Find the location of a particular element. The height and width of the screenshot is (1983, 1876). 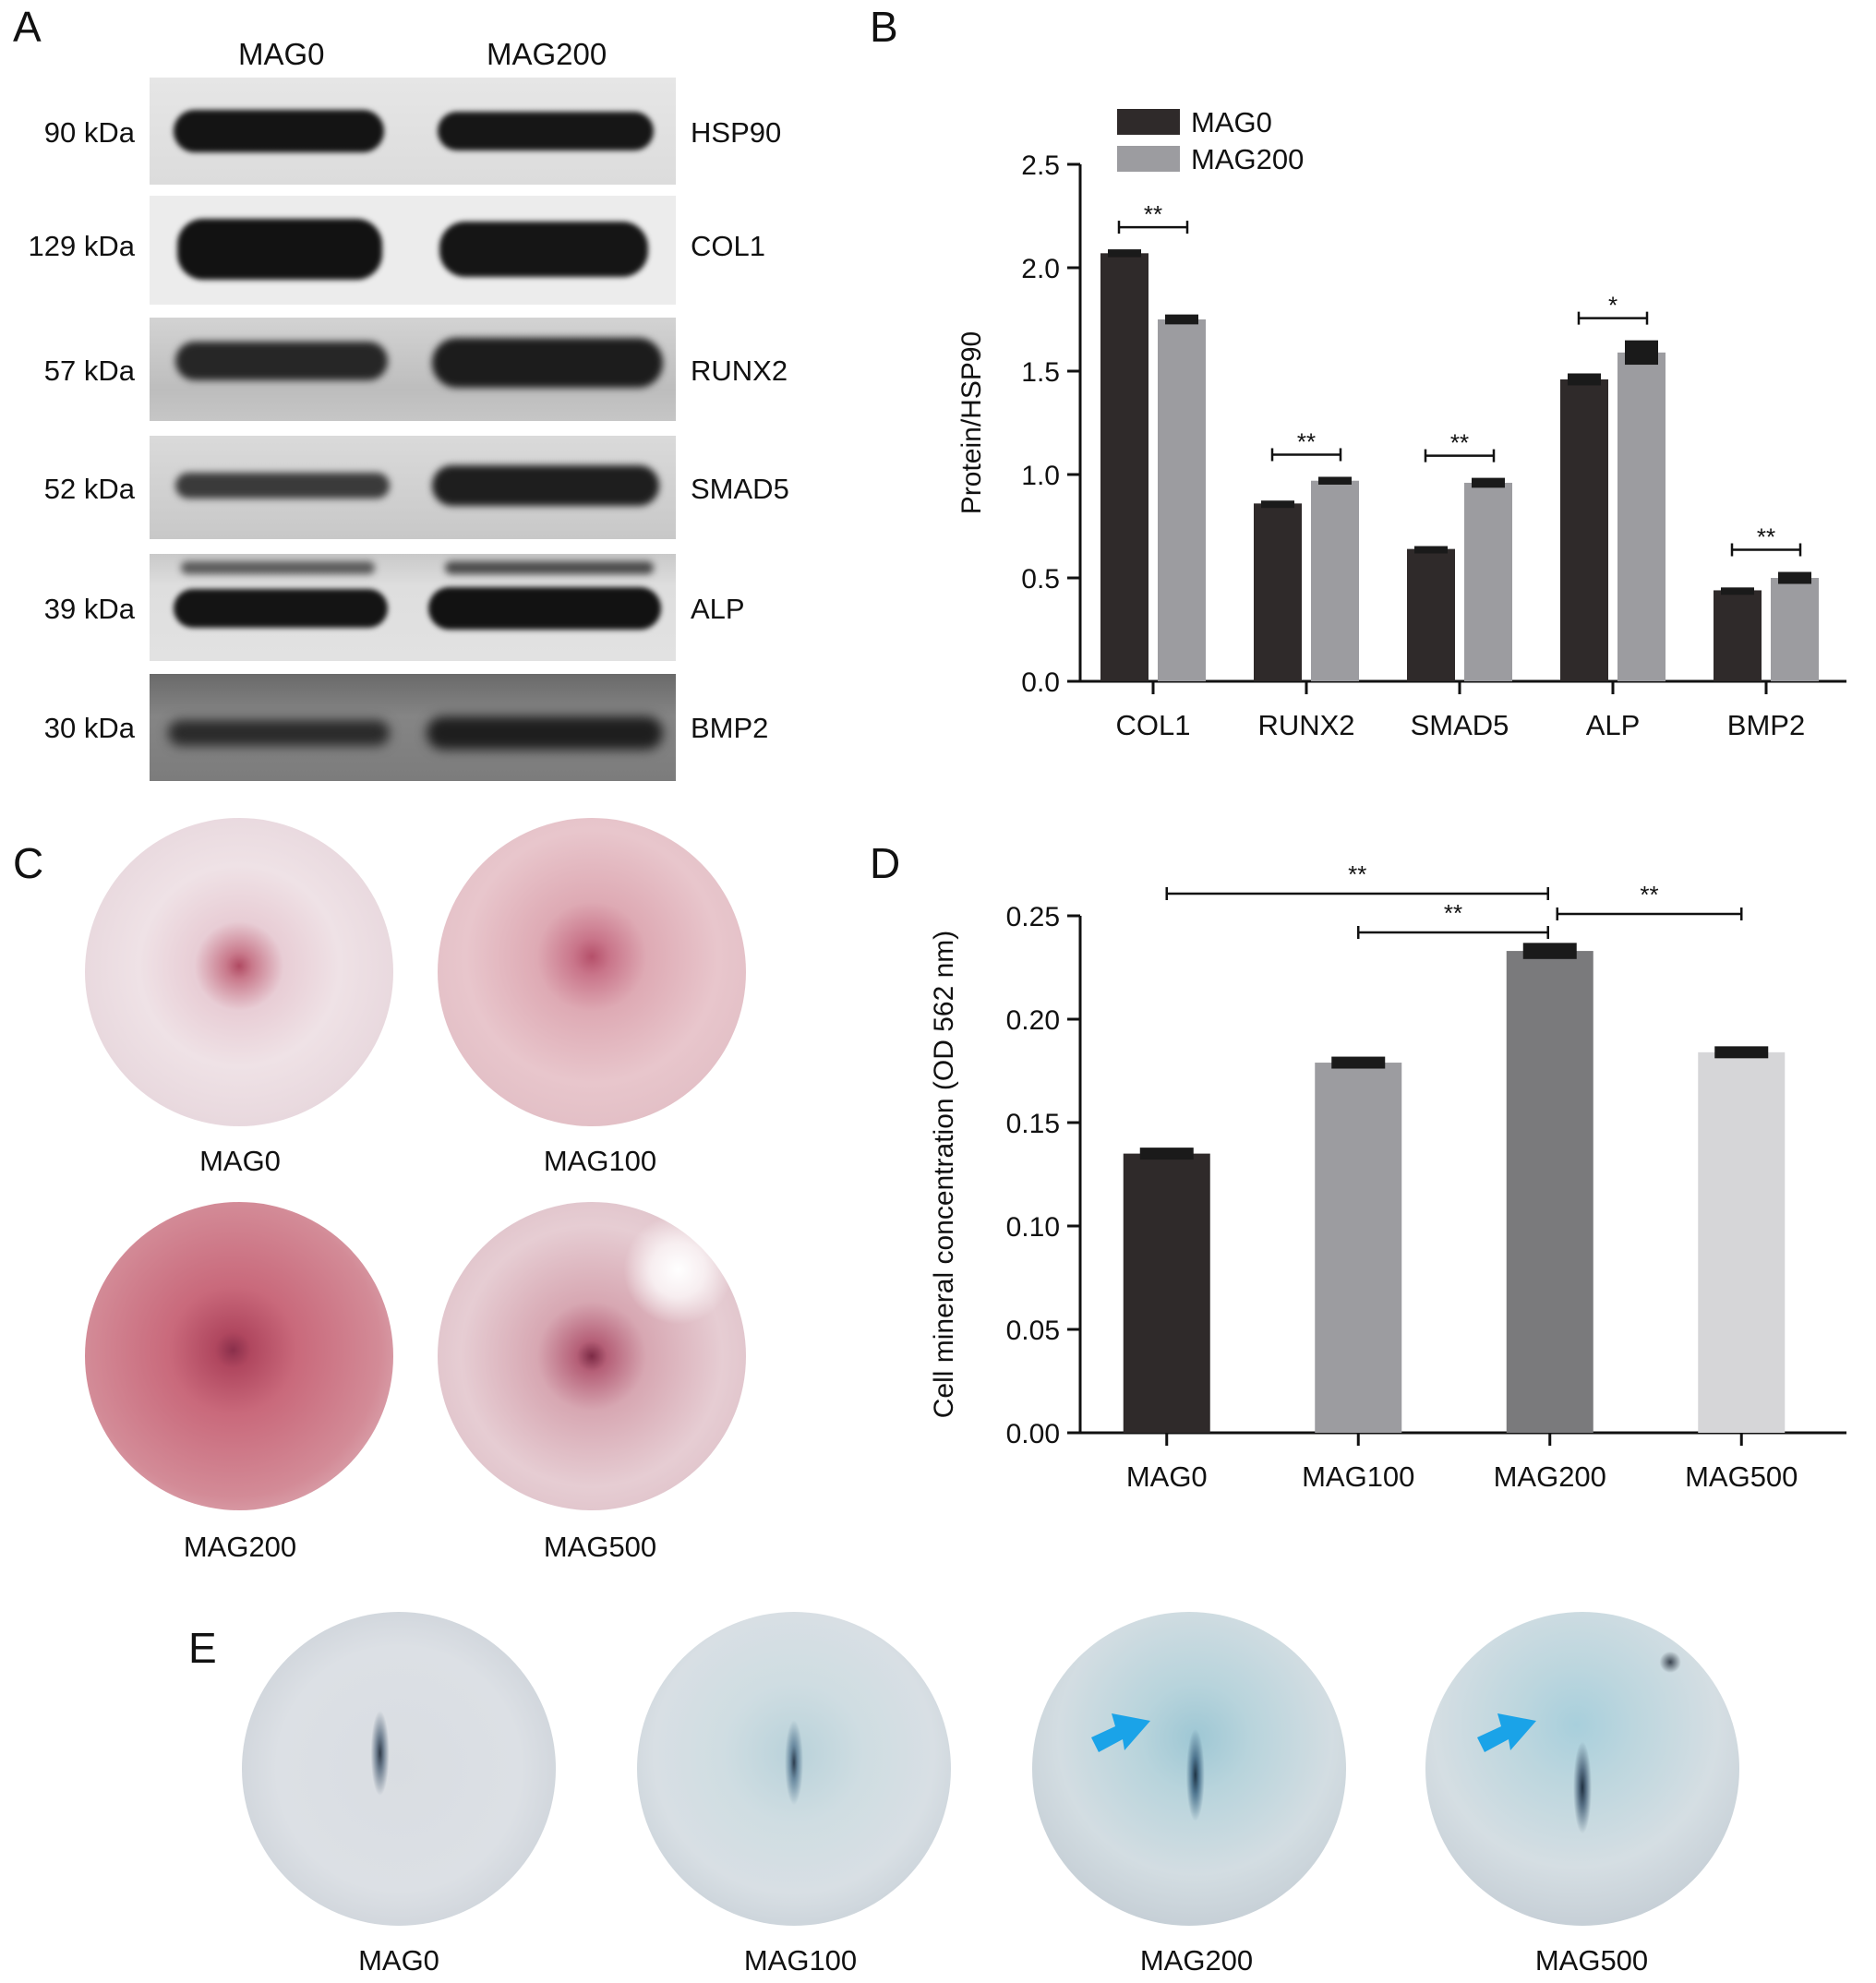

x-tick-label: MAG200 is located at coordinates (1550, 1476).